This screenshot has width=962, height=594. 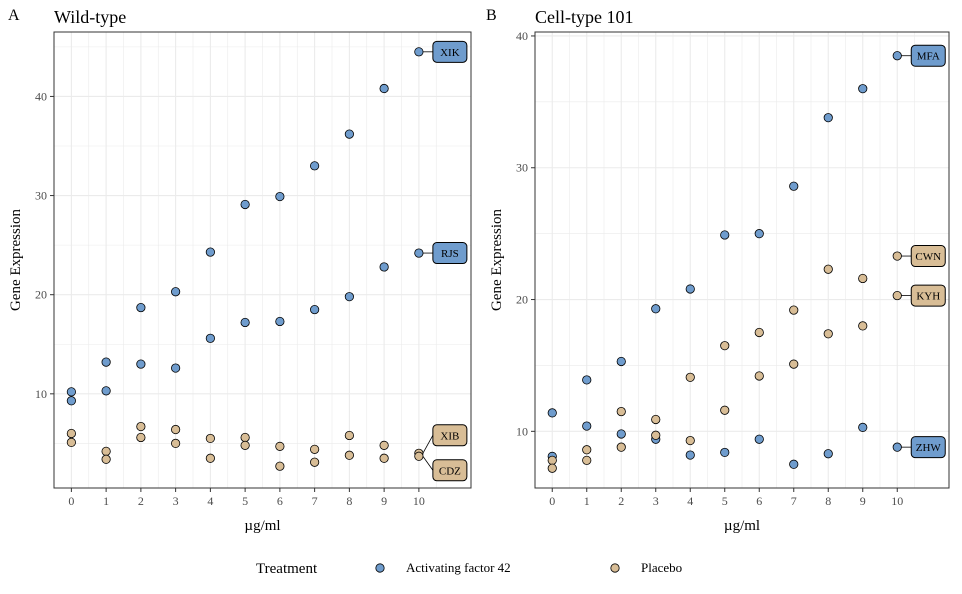 I want to click on legend: Treatment Activating factor 42 Placebo, so click(x=469, y=568).